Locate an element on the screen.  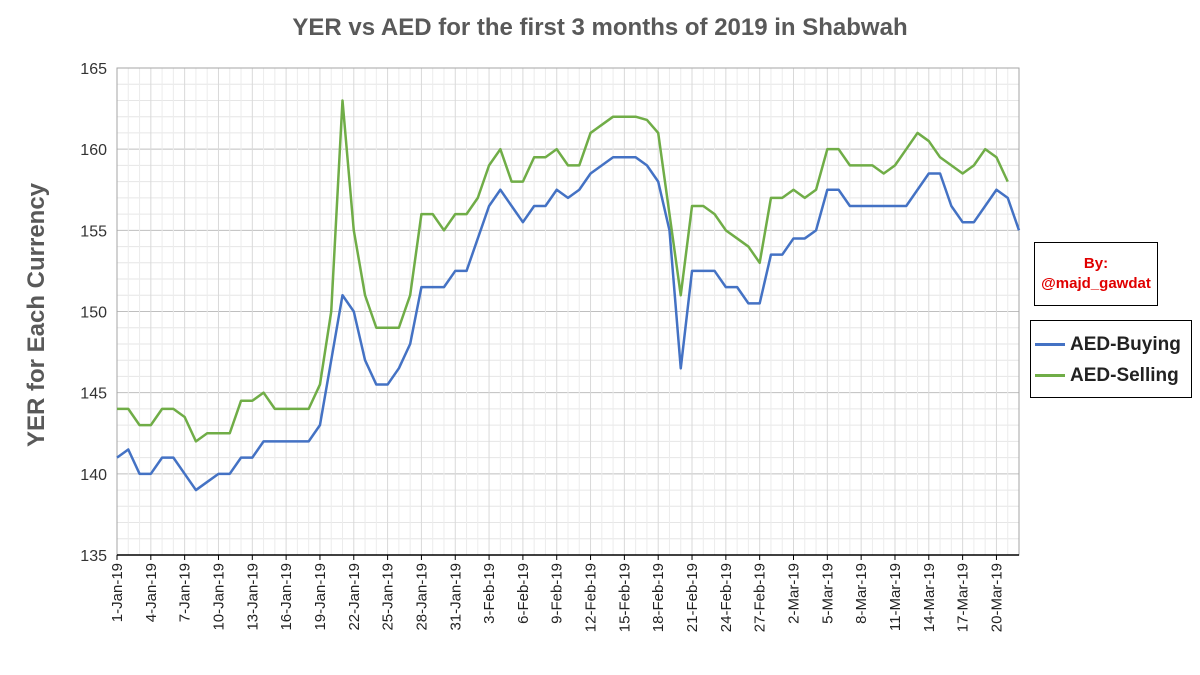
x-tick-label: 11-Mar-19 is located at coordinates (895, 597).